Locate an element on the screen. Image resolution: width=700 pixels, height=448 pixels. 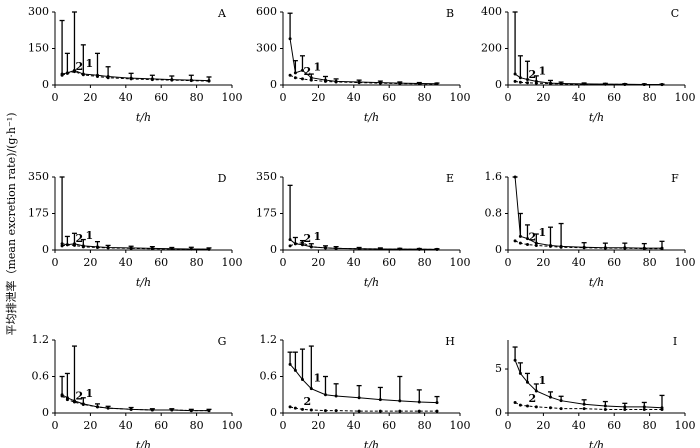
y-tick-label: 0.6 is located at coordinates (269, 376).